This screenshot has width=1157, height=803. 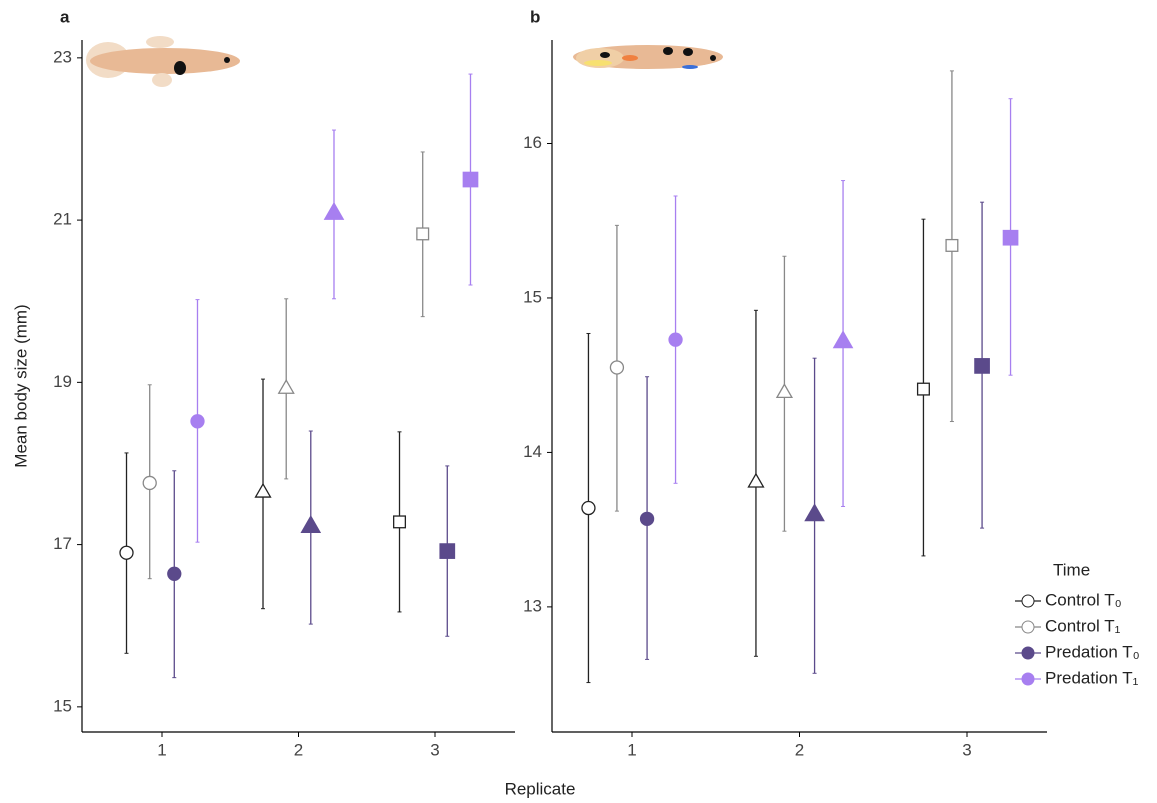 What do you see at coordinates (540, 788) in the screenshot?
I see `x-axis-label: Replicate` at bounding box center [540, 788].